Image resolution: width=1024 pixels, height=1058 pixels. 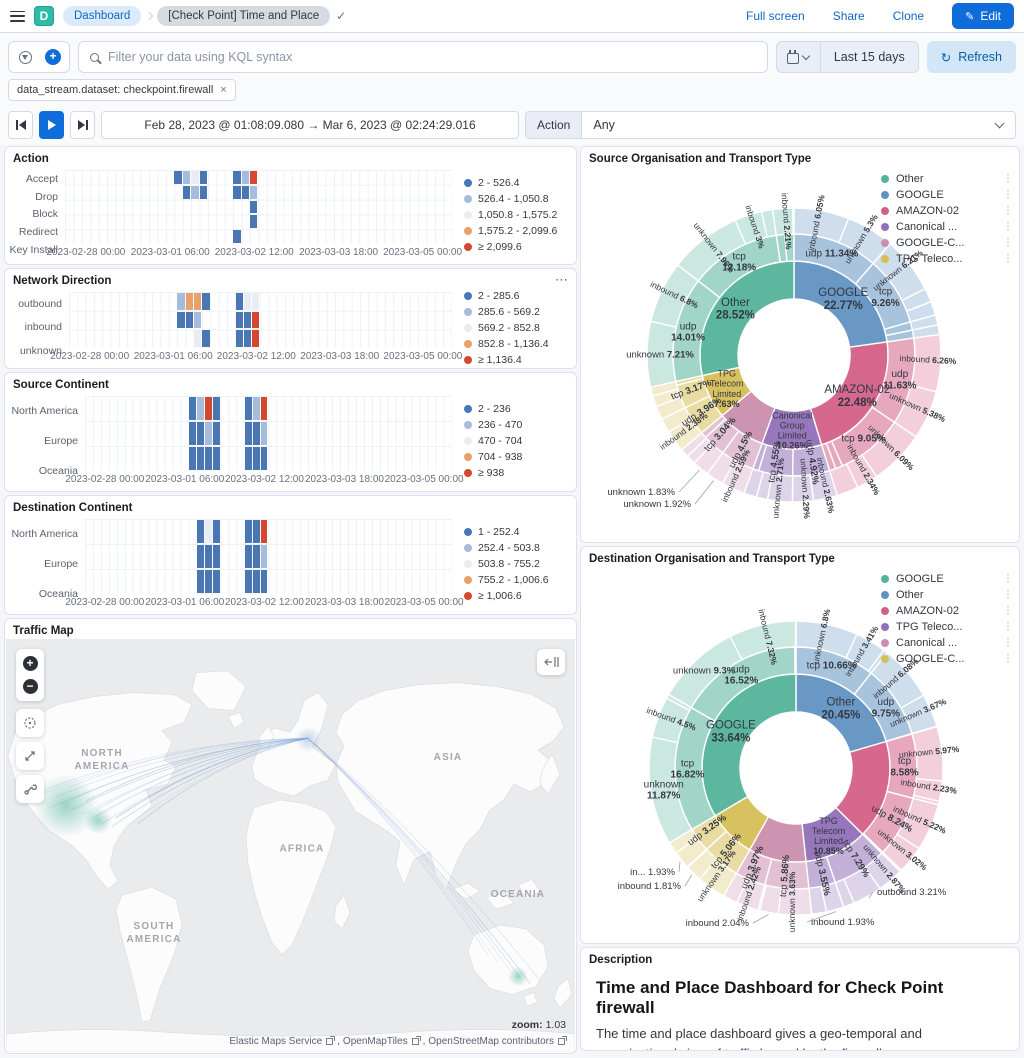 I want to click on add-filter-button: +, so click(x=53, y=57).